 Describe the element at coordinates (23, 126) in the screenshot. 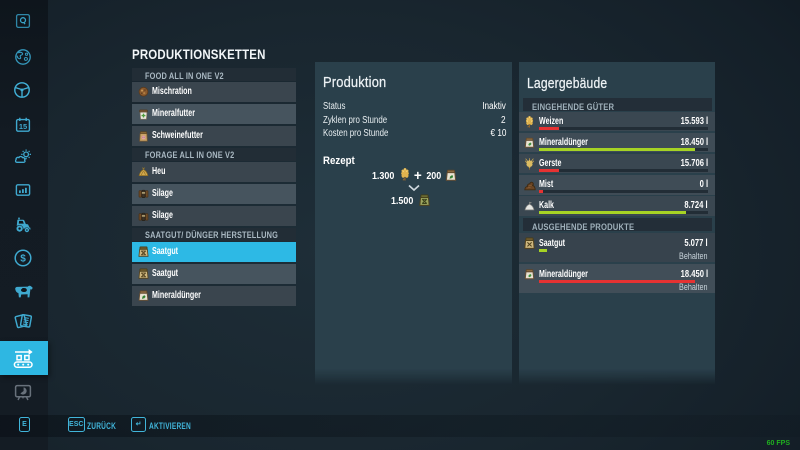

I see `svg-text: 15` at that location.